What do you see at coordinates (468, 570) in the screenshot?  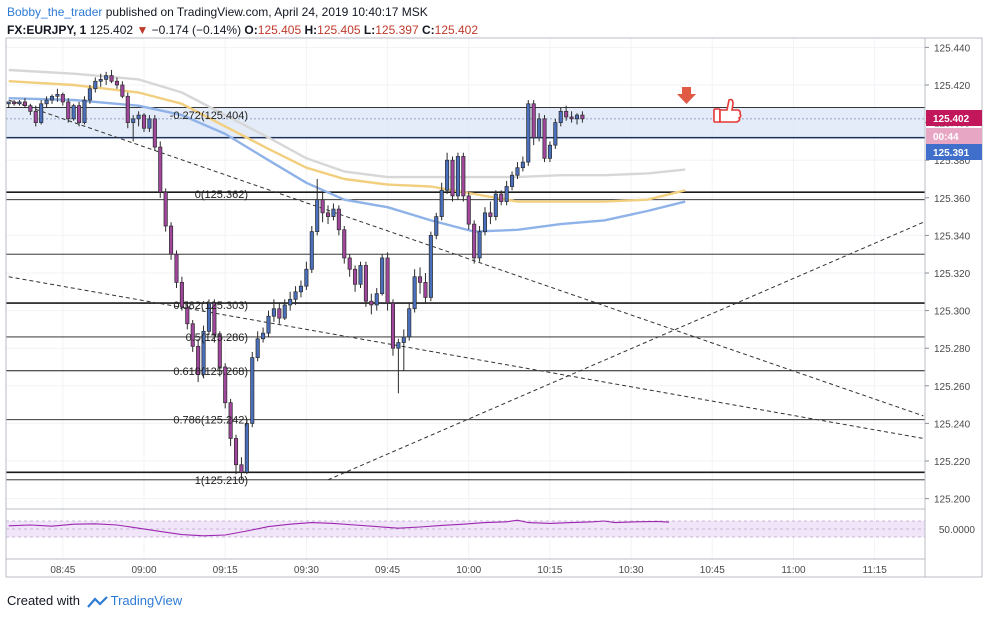 I see `x-tick-label: 10:00` at bounding box center [468, 570].